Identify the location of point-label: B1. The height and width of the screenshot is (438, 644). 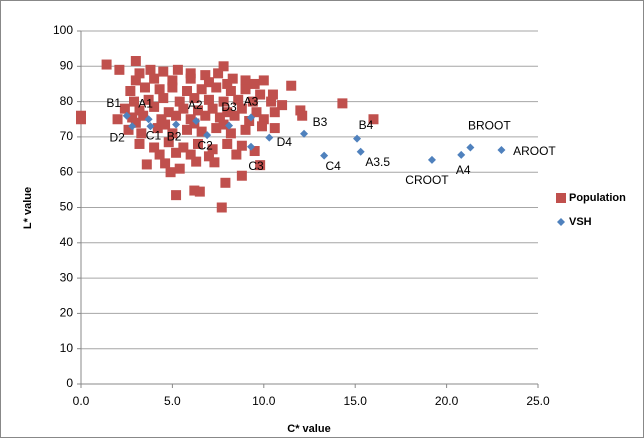
(113, 103).